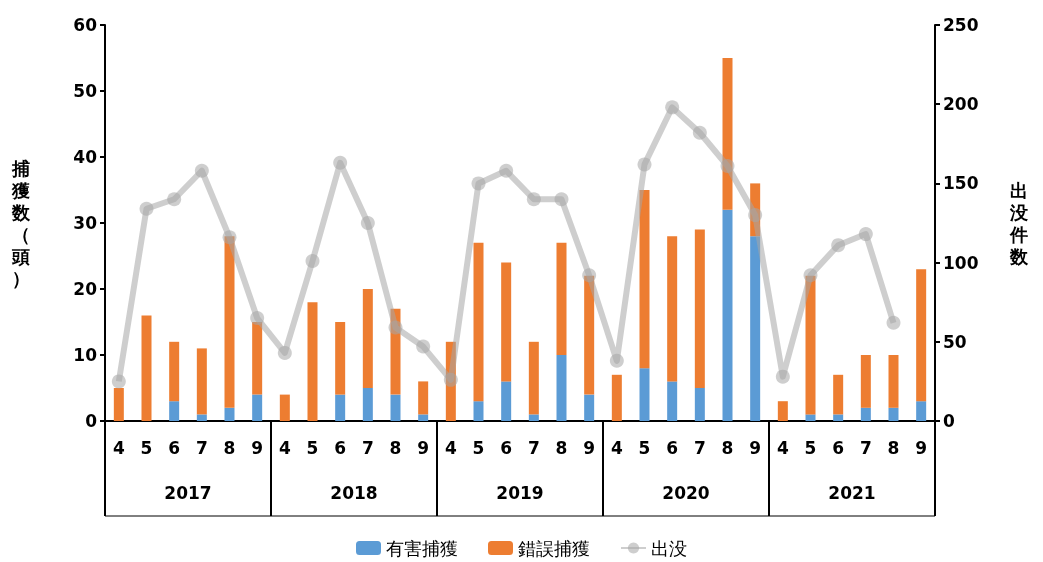  Describe the element at coordinates (961, 104) in the screenshot. I see `y2-tick-label: 200` at that location.